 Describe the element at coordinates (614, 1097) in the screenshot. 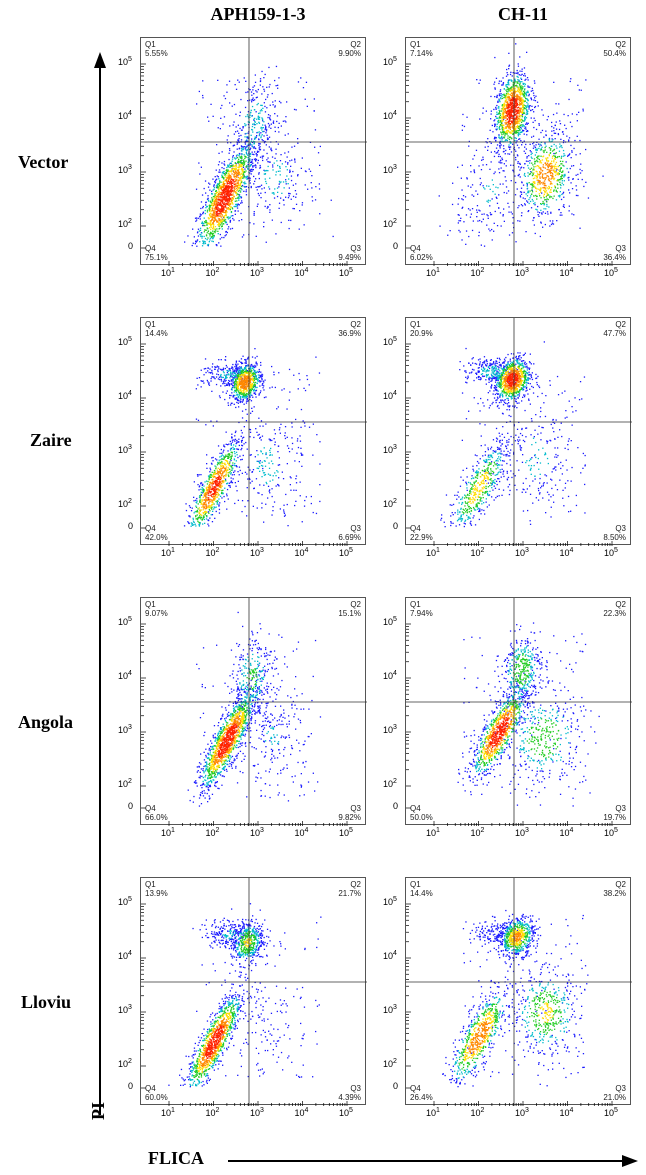

I see `quadrant-percent: 21.0%` at that location.